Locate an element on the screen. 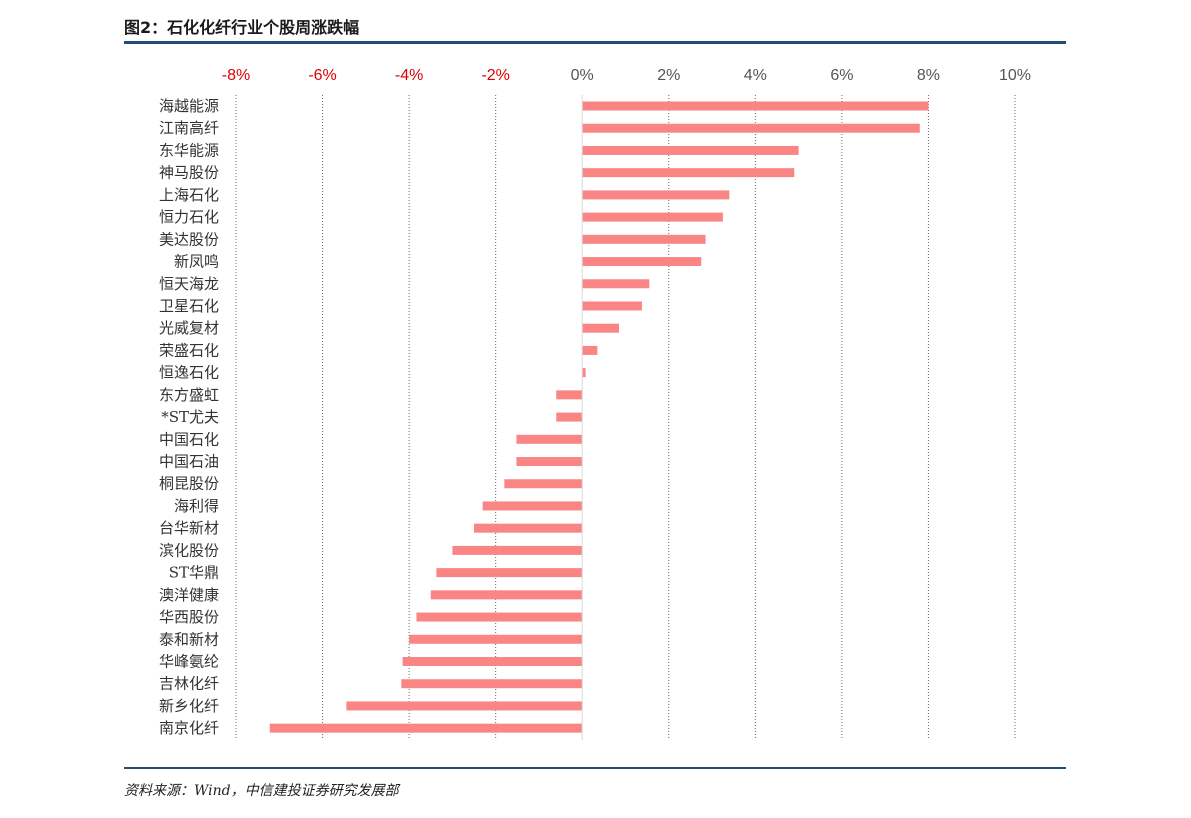 The width and height of the screenshot is (1191, 818). category-label: 卫星石化 is located at coordinates (189, 306).